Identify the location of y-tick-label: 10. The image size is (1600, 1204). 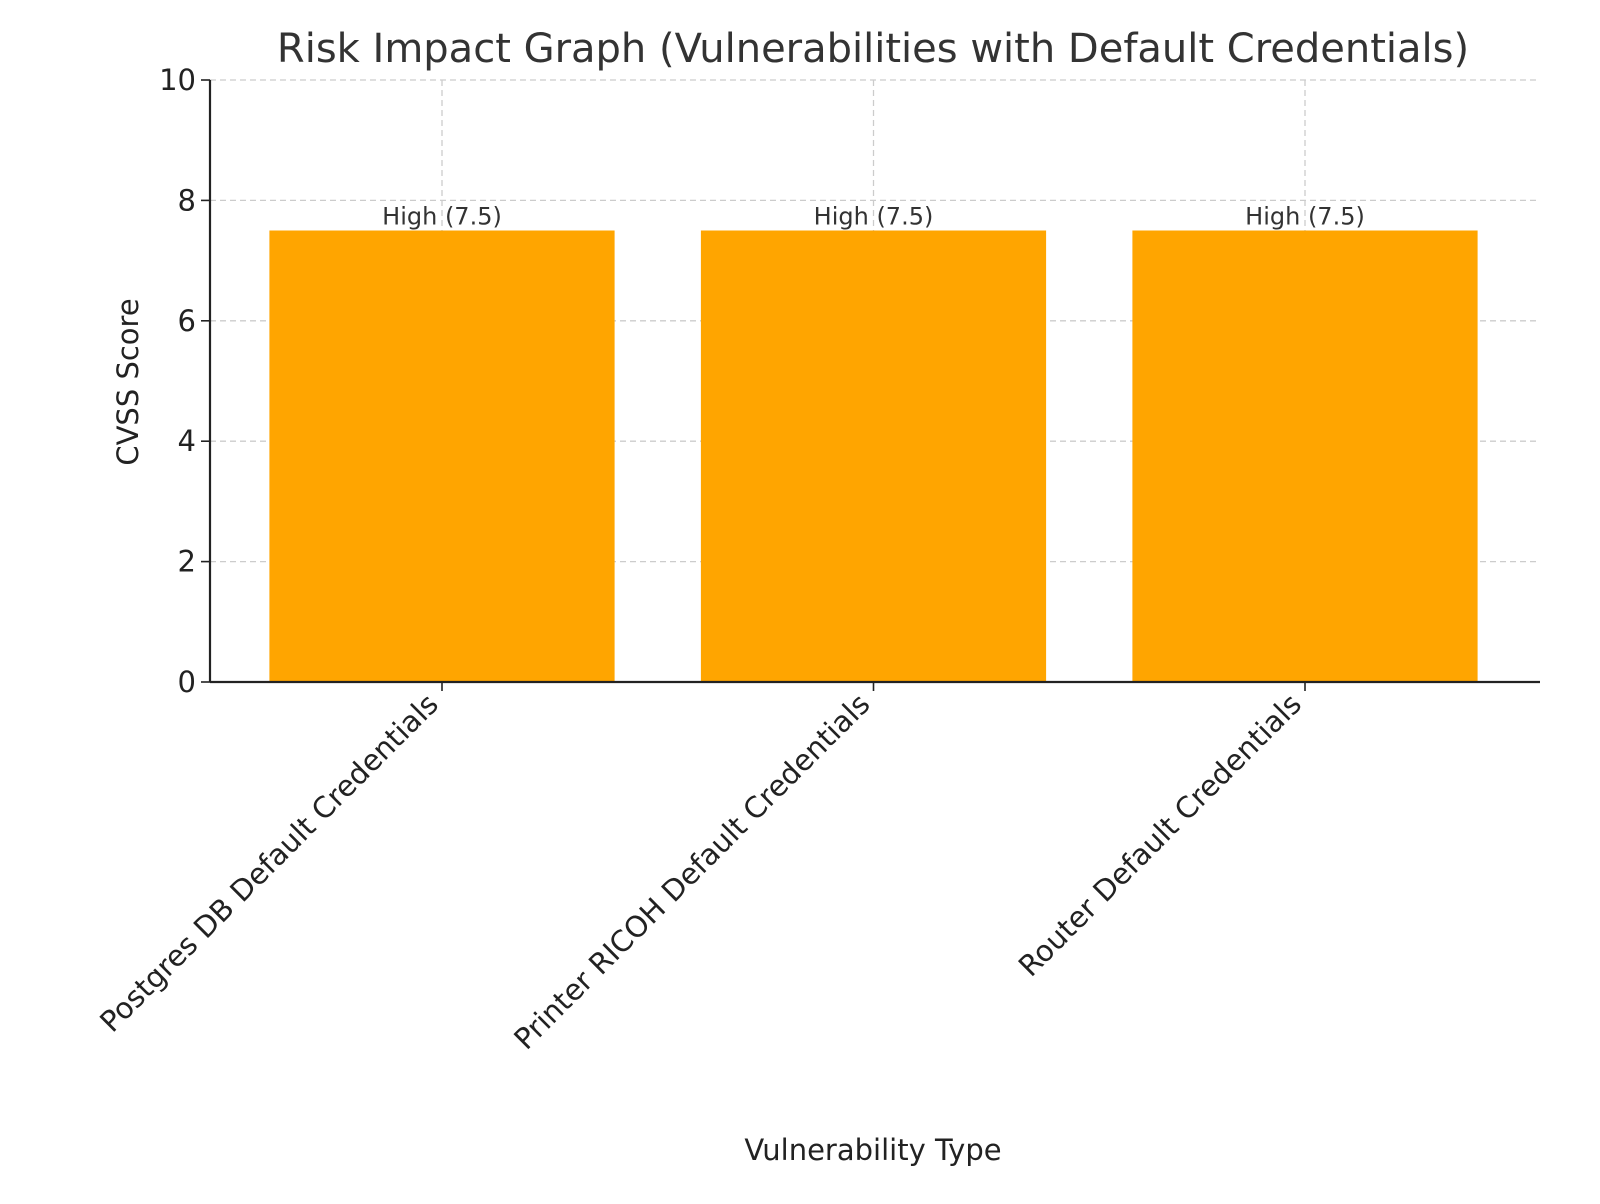
(177, 80).